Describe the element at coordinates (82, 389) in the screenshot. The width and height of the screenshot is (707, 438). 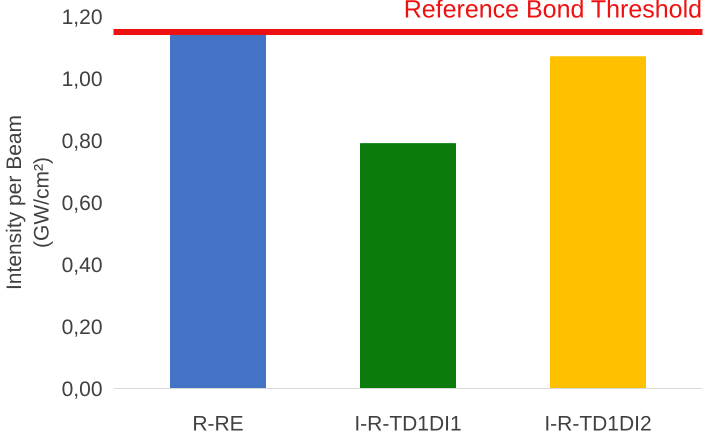
I see `y-tick-label: 0,00` at that location.